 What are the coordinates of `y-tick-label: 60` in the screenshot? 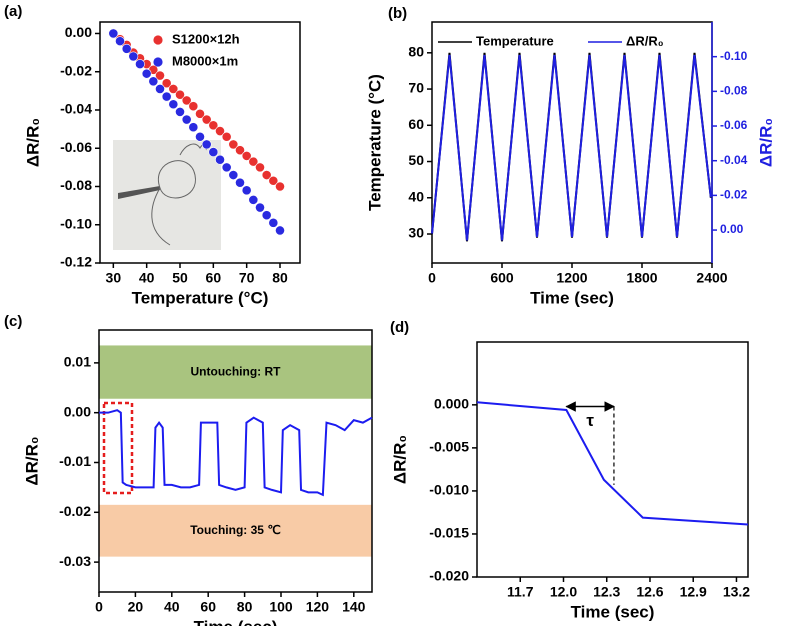 It's located at (416, 124).